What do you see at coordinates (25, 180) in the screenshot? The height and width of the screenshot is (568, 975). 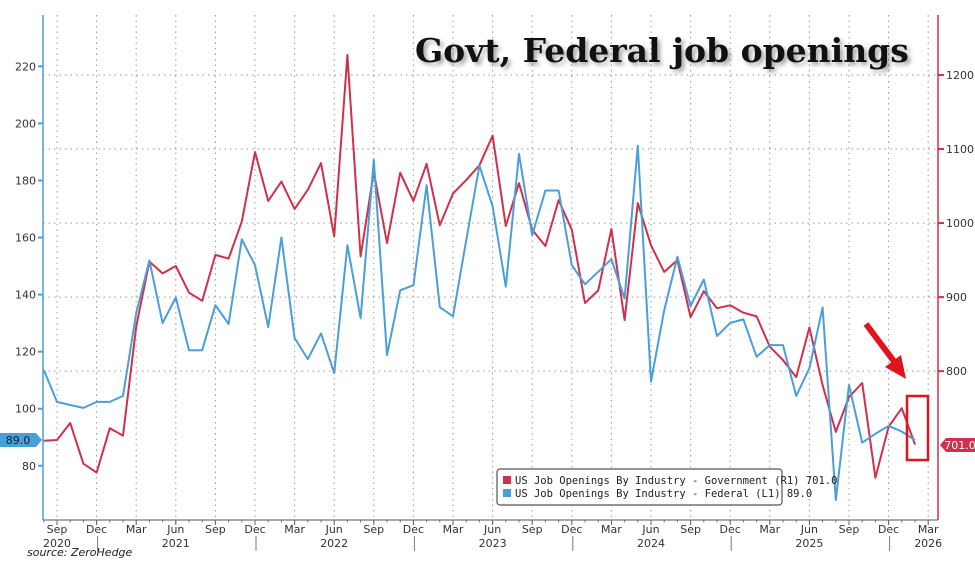 I see `left-tick-label: 180` at bounding box center [25, 180].